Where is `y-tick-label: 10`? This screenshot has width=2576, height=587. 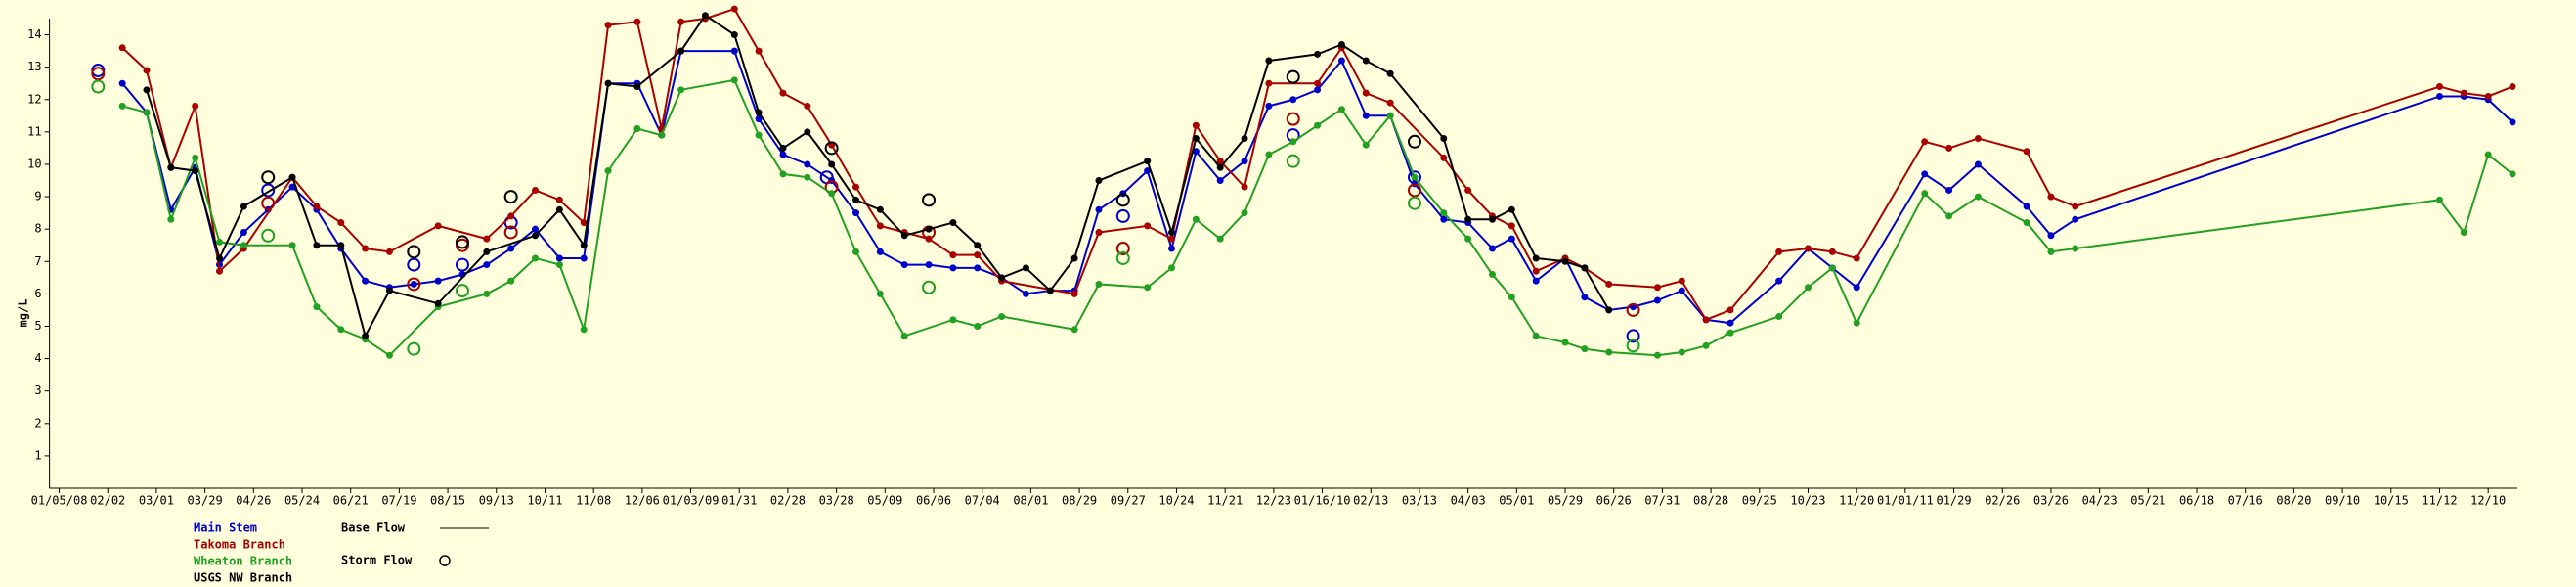
y-tick-label: 10 is located at coordinates (34, 163).